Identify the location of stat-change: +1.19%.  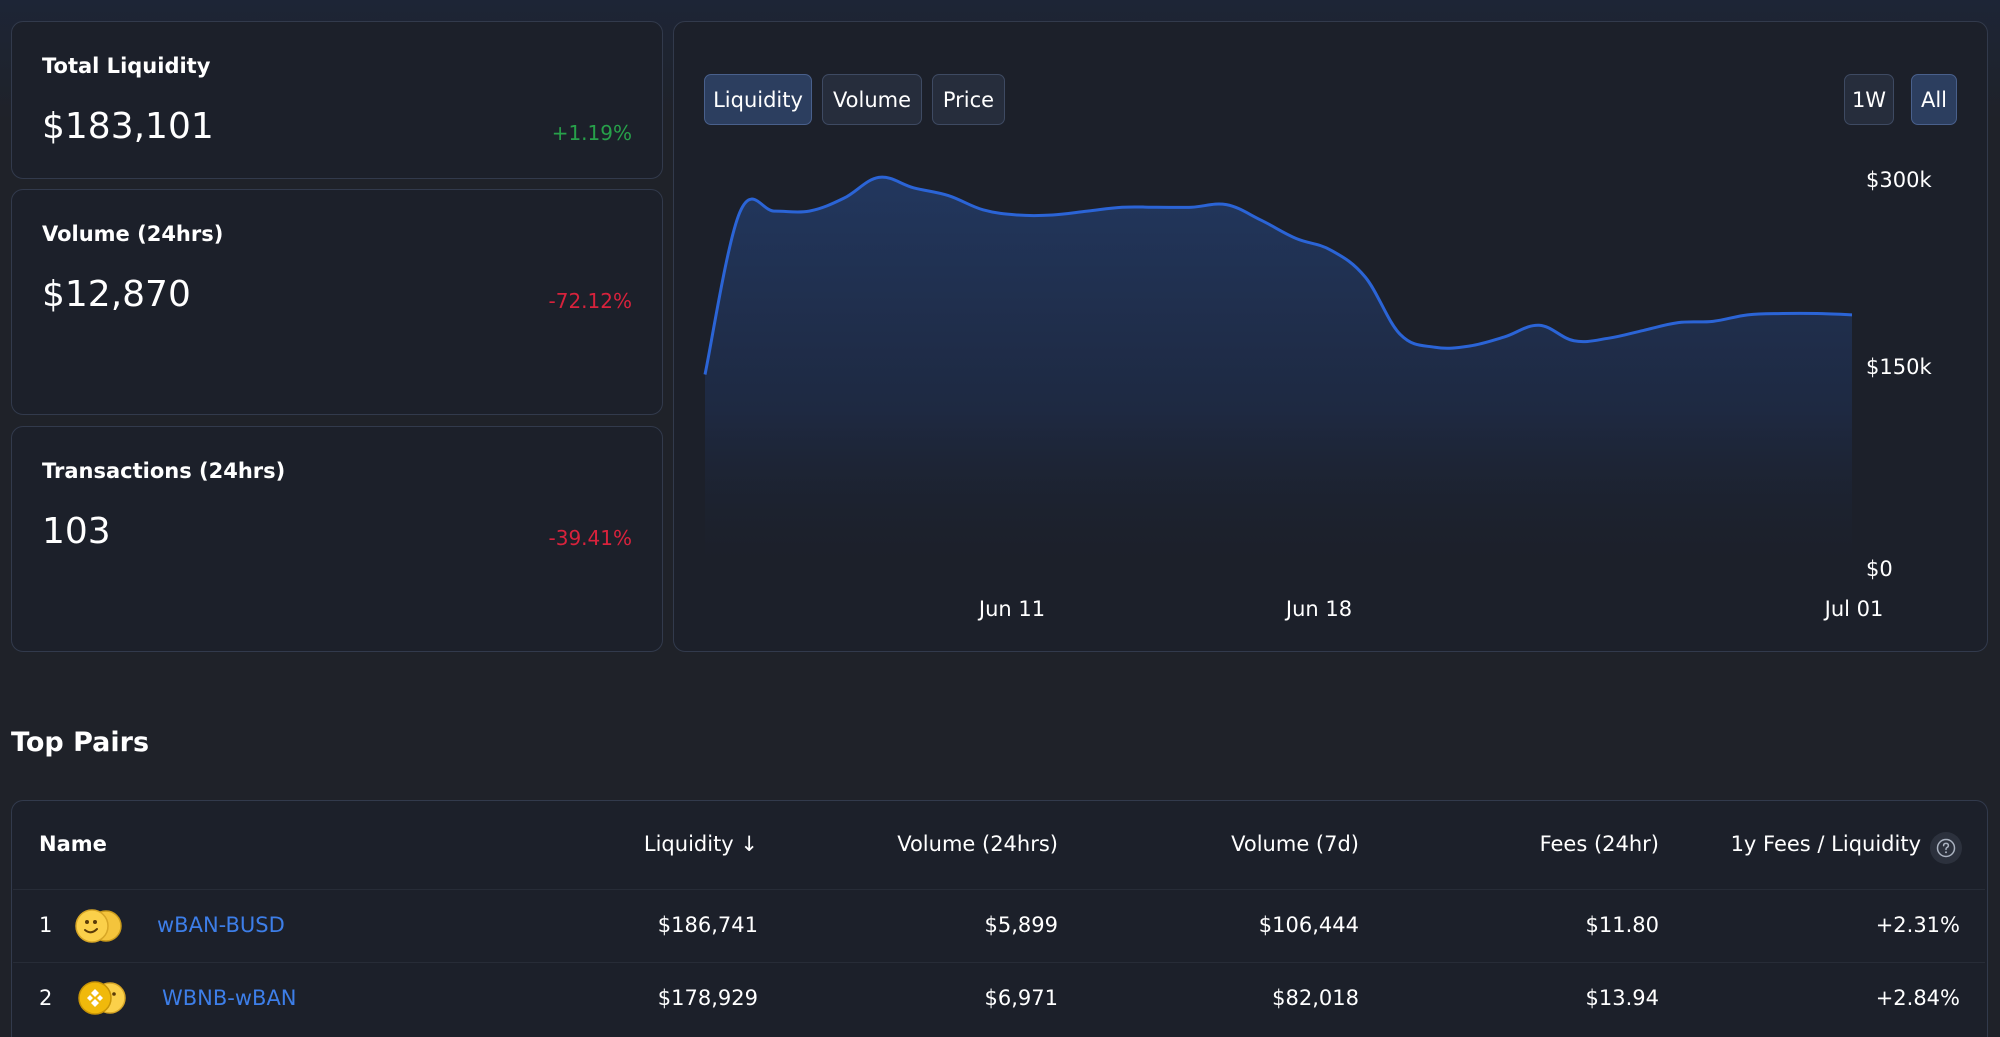
(591, 133).